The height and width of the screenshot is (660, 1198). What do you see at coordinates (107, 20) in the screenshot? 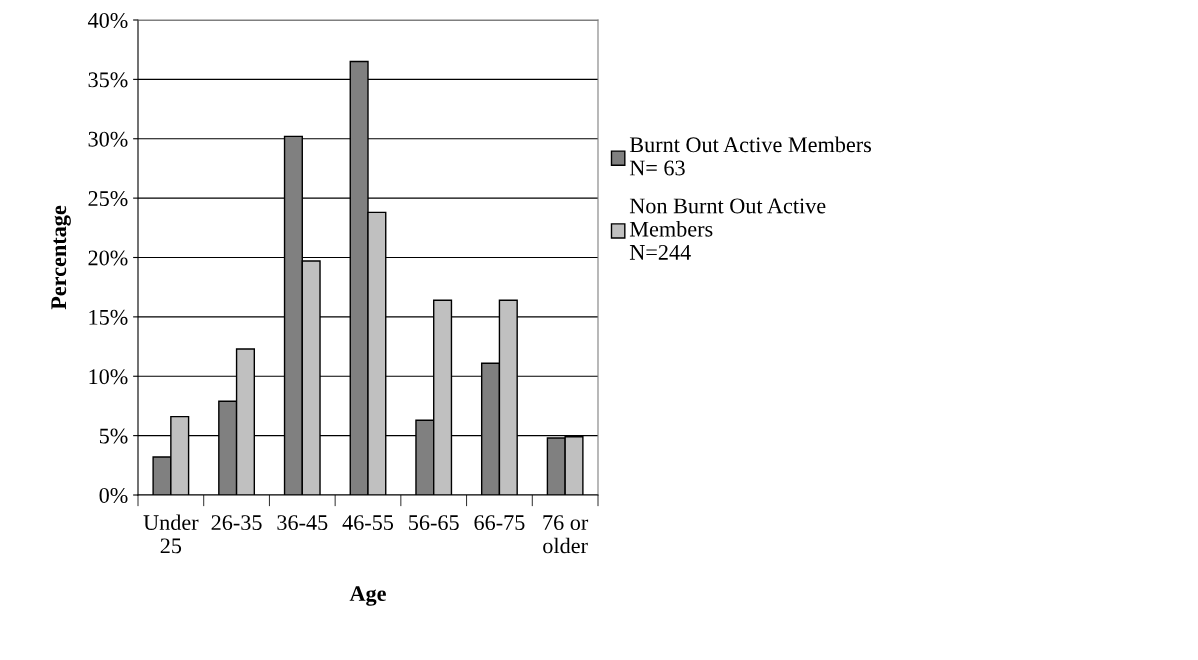
I see `y-tick-label: 40%` at bounding box center [107, 20].